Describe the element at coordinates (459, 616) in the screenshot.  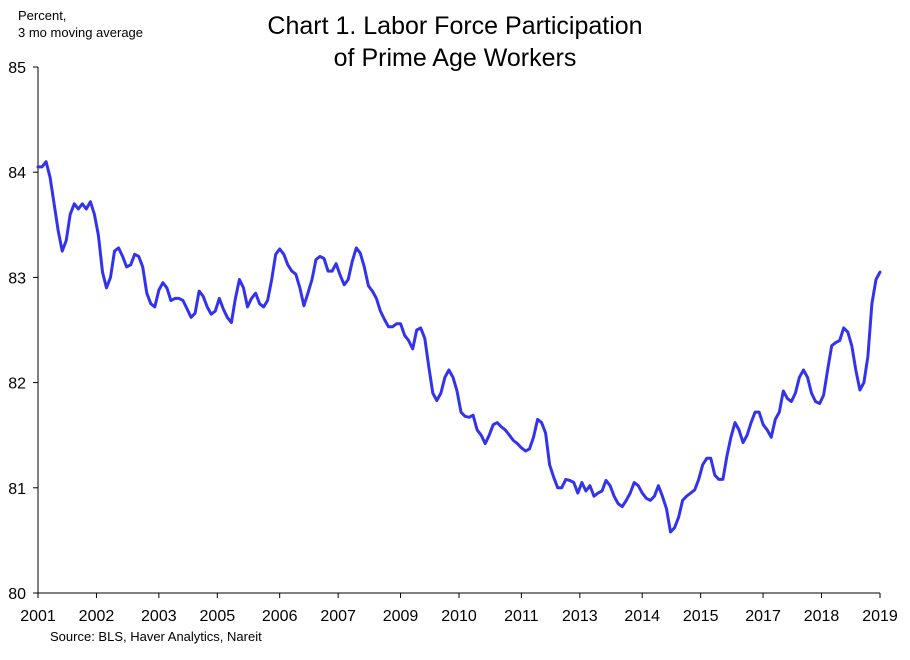
I see `x-tick-label: 2010` at that location.